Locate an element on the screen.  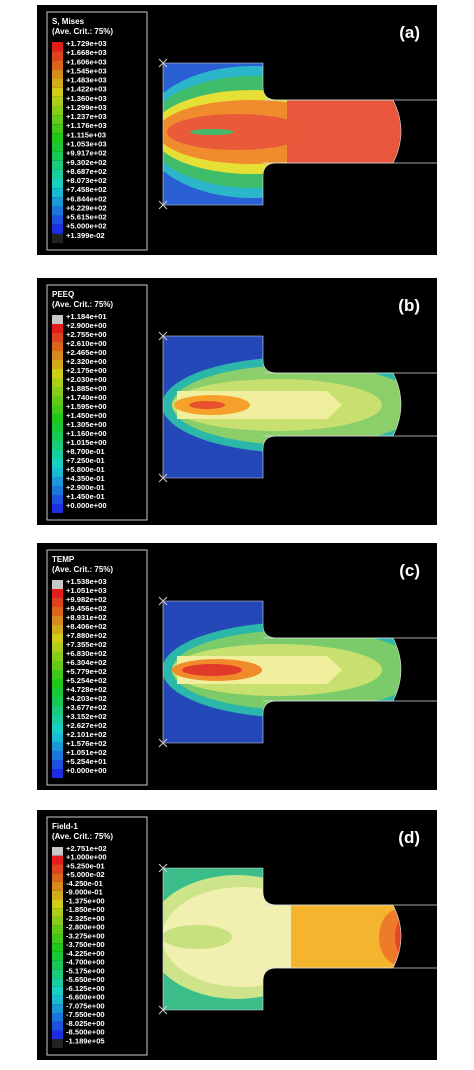
legend-value: +8.073e+02 is located at coordinates (86, 180).